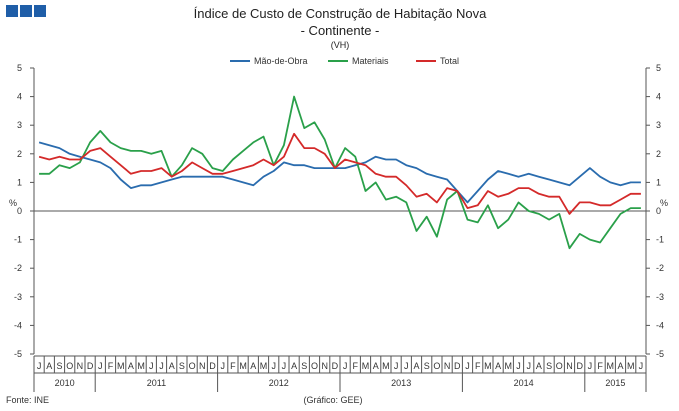  Describe the element at coordinates (19, 68) in the screenshot. I see `y-tick-label-left: 5` at that location.